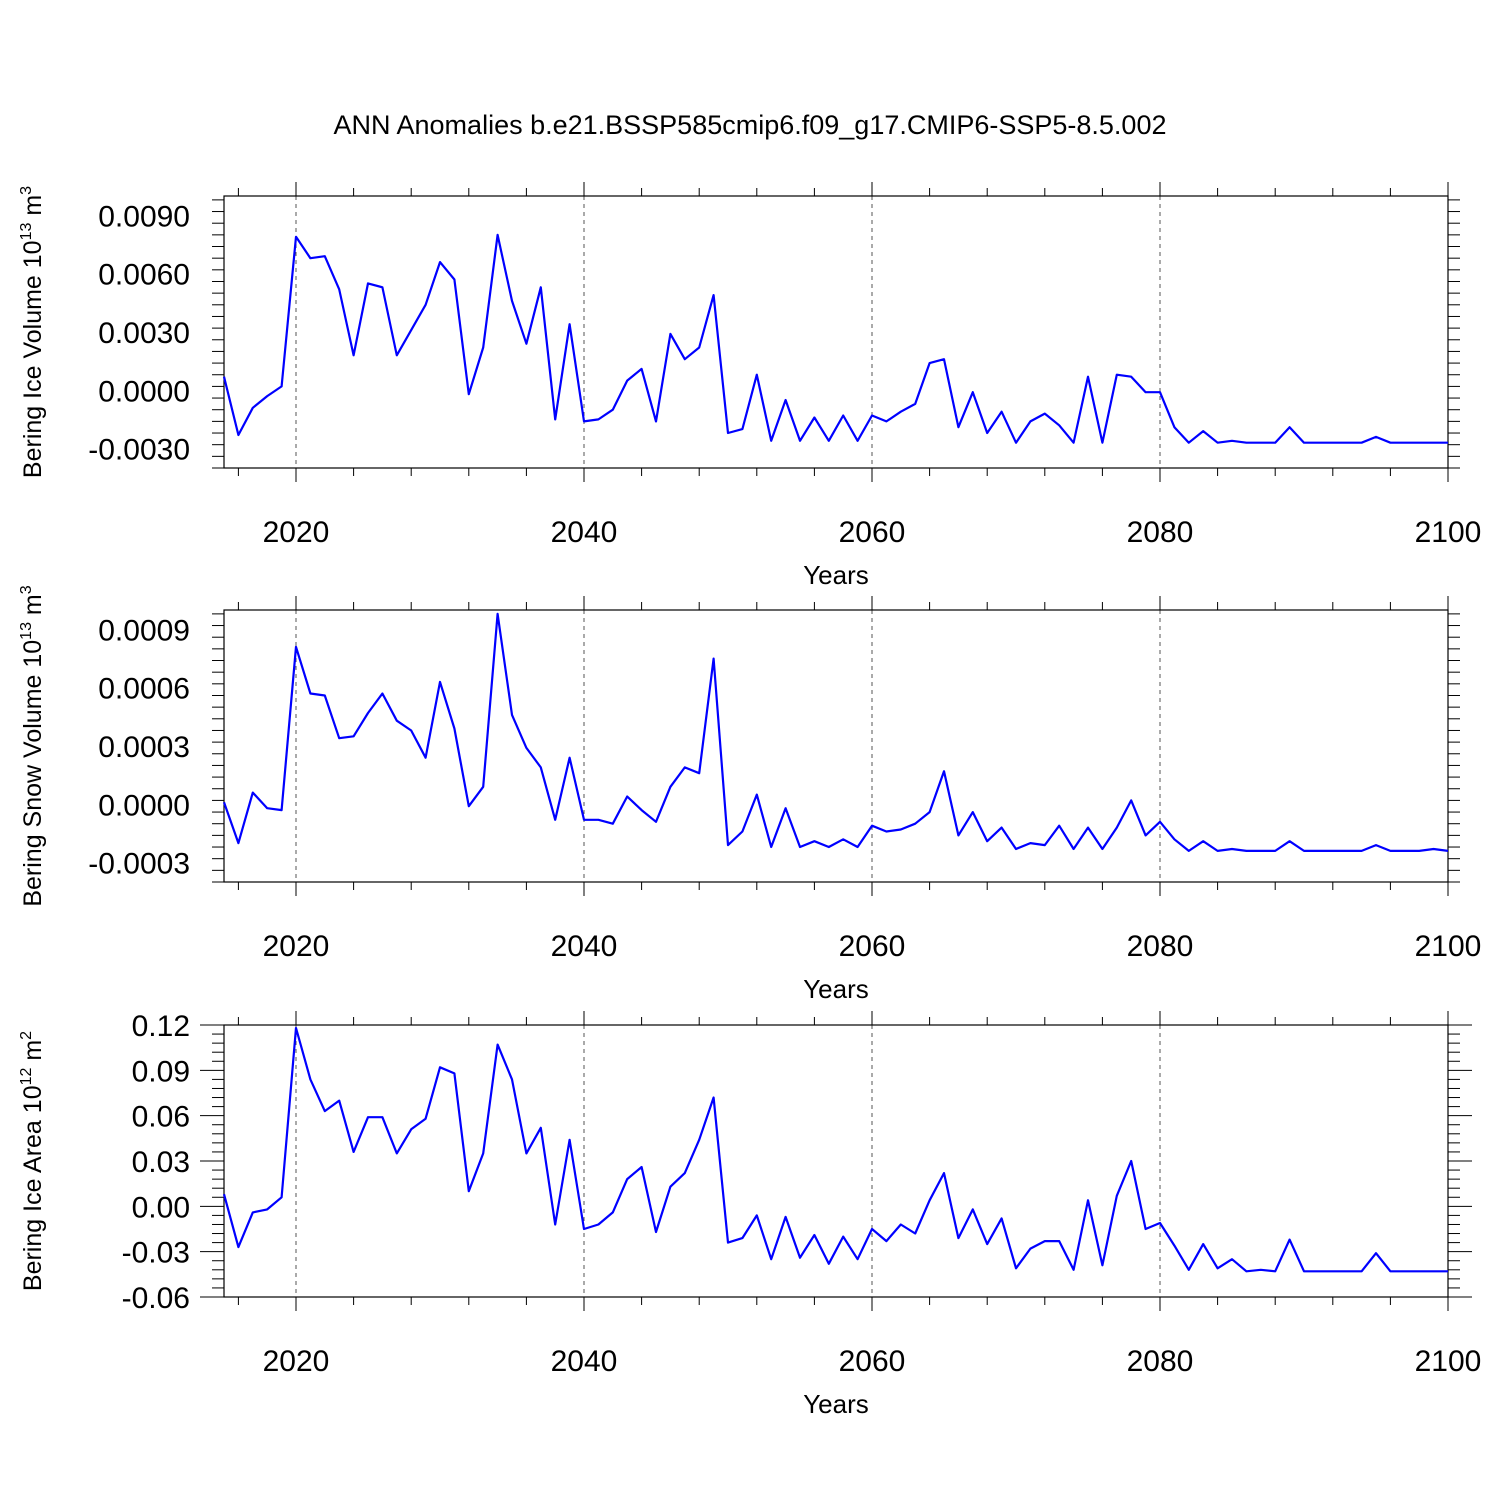  What do you see at coordinates (156, 1298) in the screenshot?
I see `y-tick-label: -0.06` at bounding box center [156, 1298].